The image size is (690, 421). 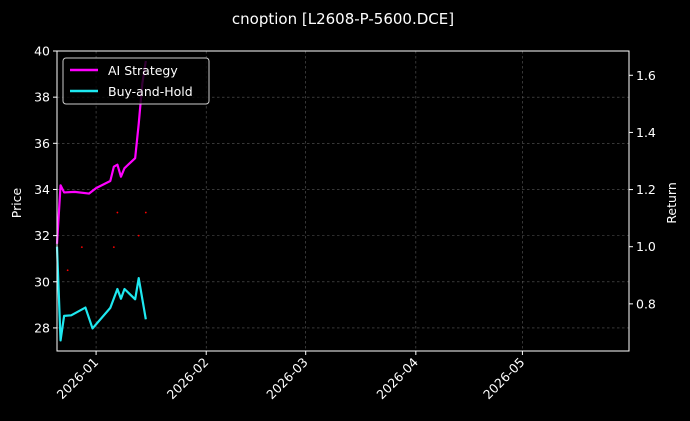 I want to click on series-line-ai-strategy, so click(x=101, y=152).